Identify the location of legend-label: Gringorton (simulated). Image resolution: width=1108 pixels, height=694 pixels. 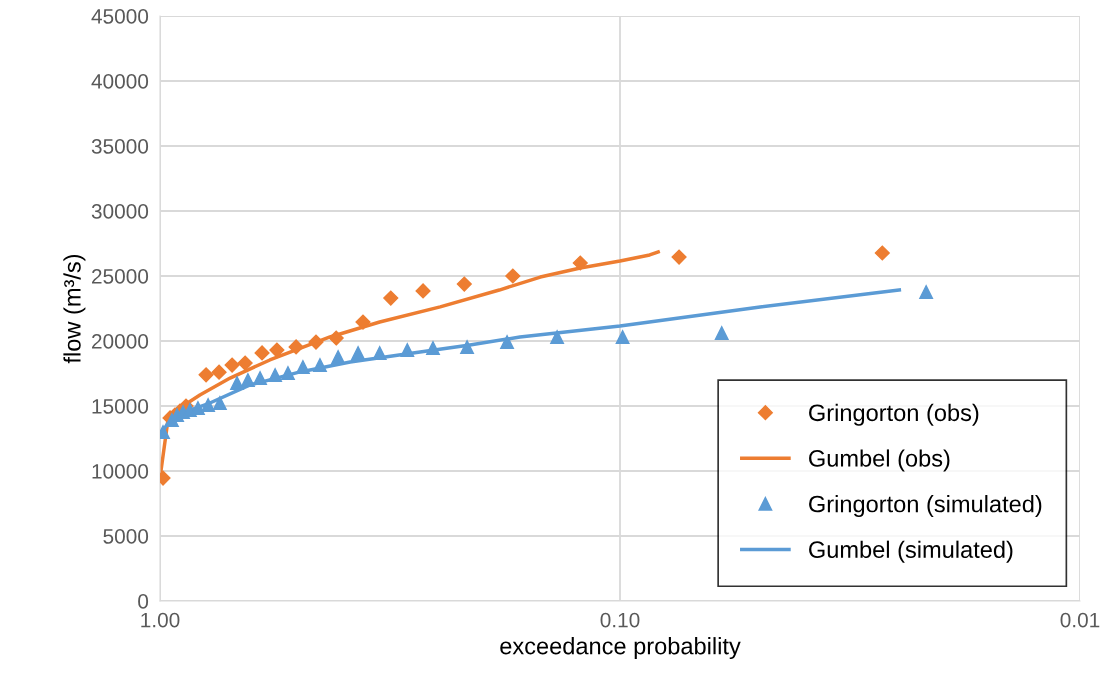
(925, 506).